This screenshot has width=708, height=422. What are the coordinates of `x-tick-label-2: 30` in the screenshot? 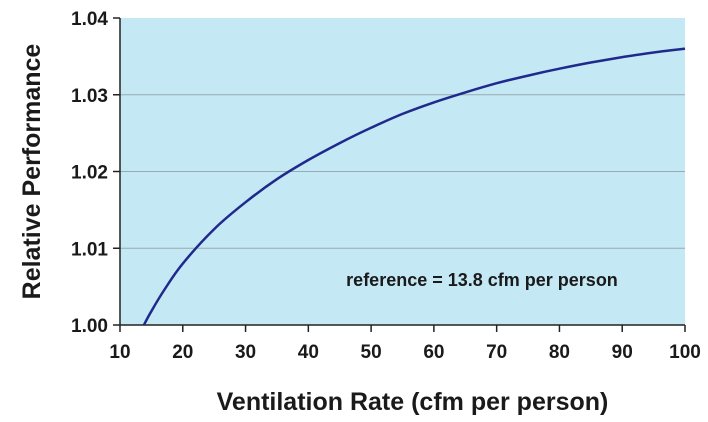 It's located at (245, 352).